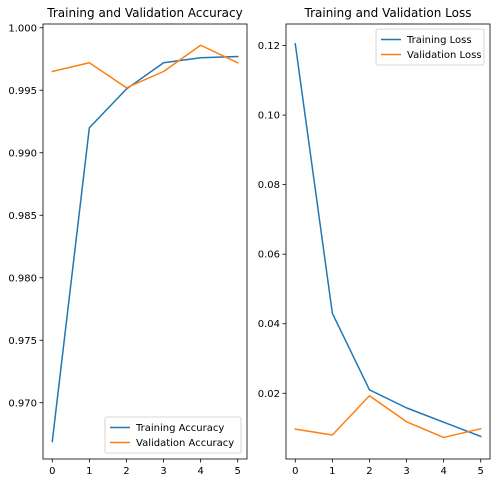 Image resolution: width=496 pixels, height=486 pixels. Describe the element at coordinates (22, 403) in the screenshot. I see `accuracy-y-tick-label: 0.970` at that location.